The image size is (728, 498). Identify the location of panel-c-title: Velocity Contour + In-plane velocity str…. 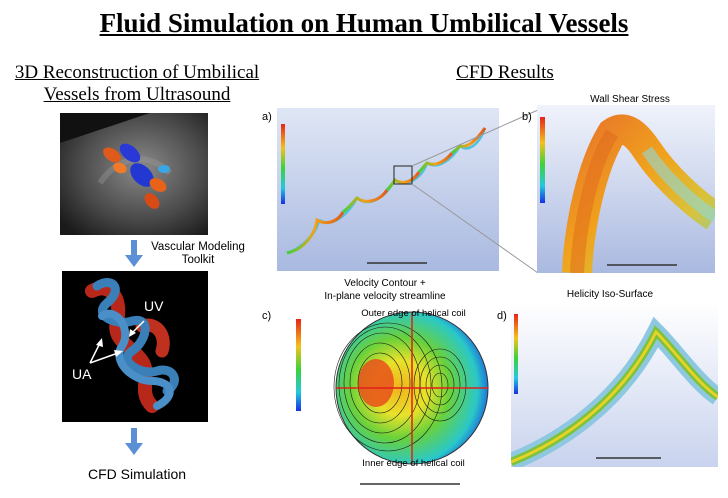
(385, 290).